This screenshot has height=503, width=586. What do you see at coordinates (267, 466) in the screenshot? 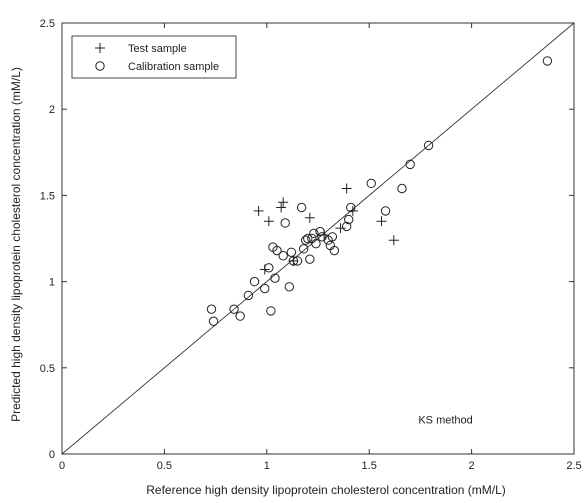
I see `x-tick-label: 1` at bounding box center [267, 466].